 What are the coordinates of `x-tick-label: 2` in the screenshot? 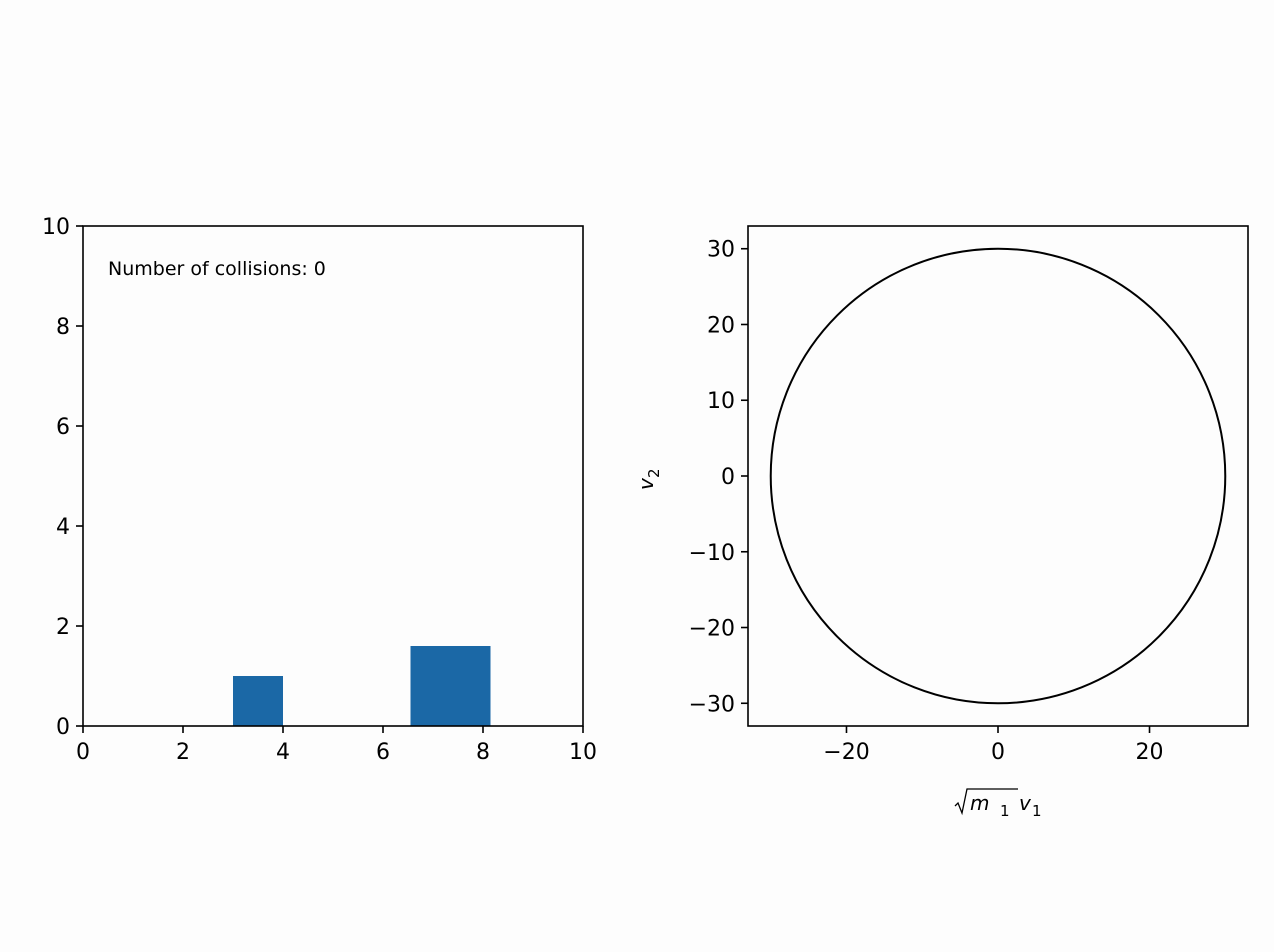 It's located at (183, 752).